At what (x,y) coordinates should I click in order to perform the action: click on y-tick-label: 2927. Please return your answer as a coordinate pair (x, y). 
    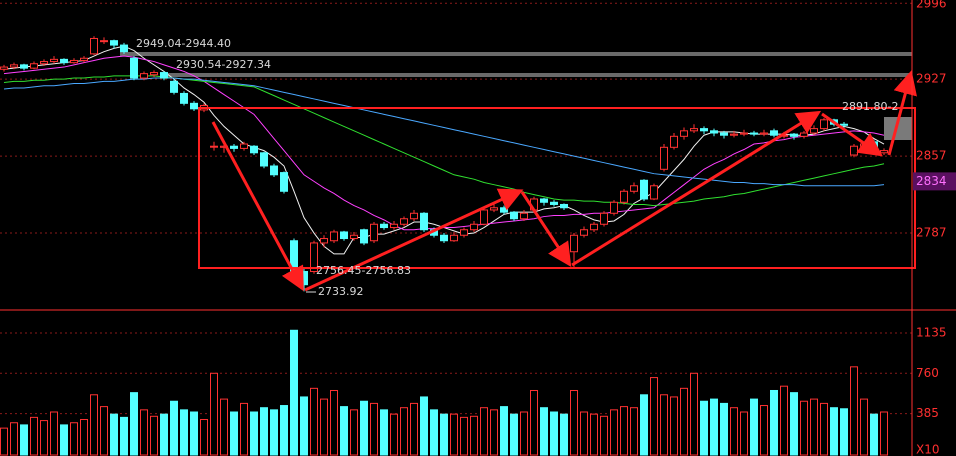
    Looking at the image, I should click on (931, 79).